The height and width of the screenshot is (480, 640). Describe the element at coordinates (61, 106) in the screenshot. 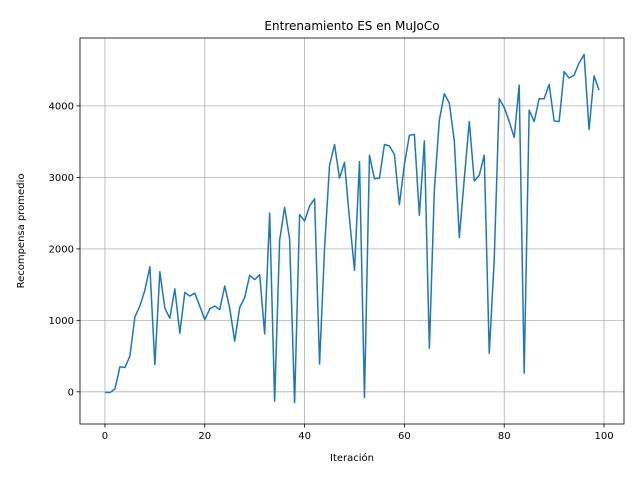

I see `y-tick-label: 4000` at that location.